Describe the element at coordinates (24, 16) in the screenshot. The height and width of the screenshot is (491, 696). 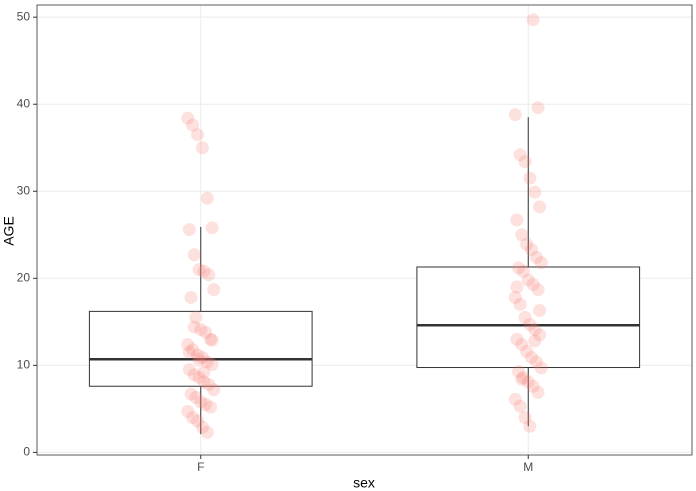
I see `y-tick-label: 50` at that location.